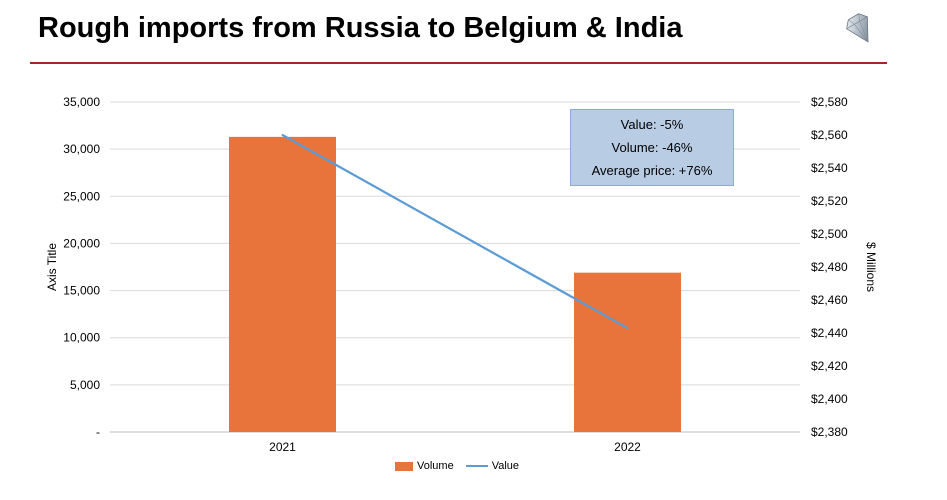 The image size is (947, 500). What do you see at coordinates (81, 149) in the screenshot?
I see `y-tick-label: 30,000` at bounding box center [81, 149].